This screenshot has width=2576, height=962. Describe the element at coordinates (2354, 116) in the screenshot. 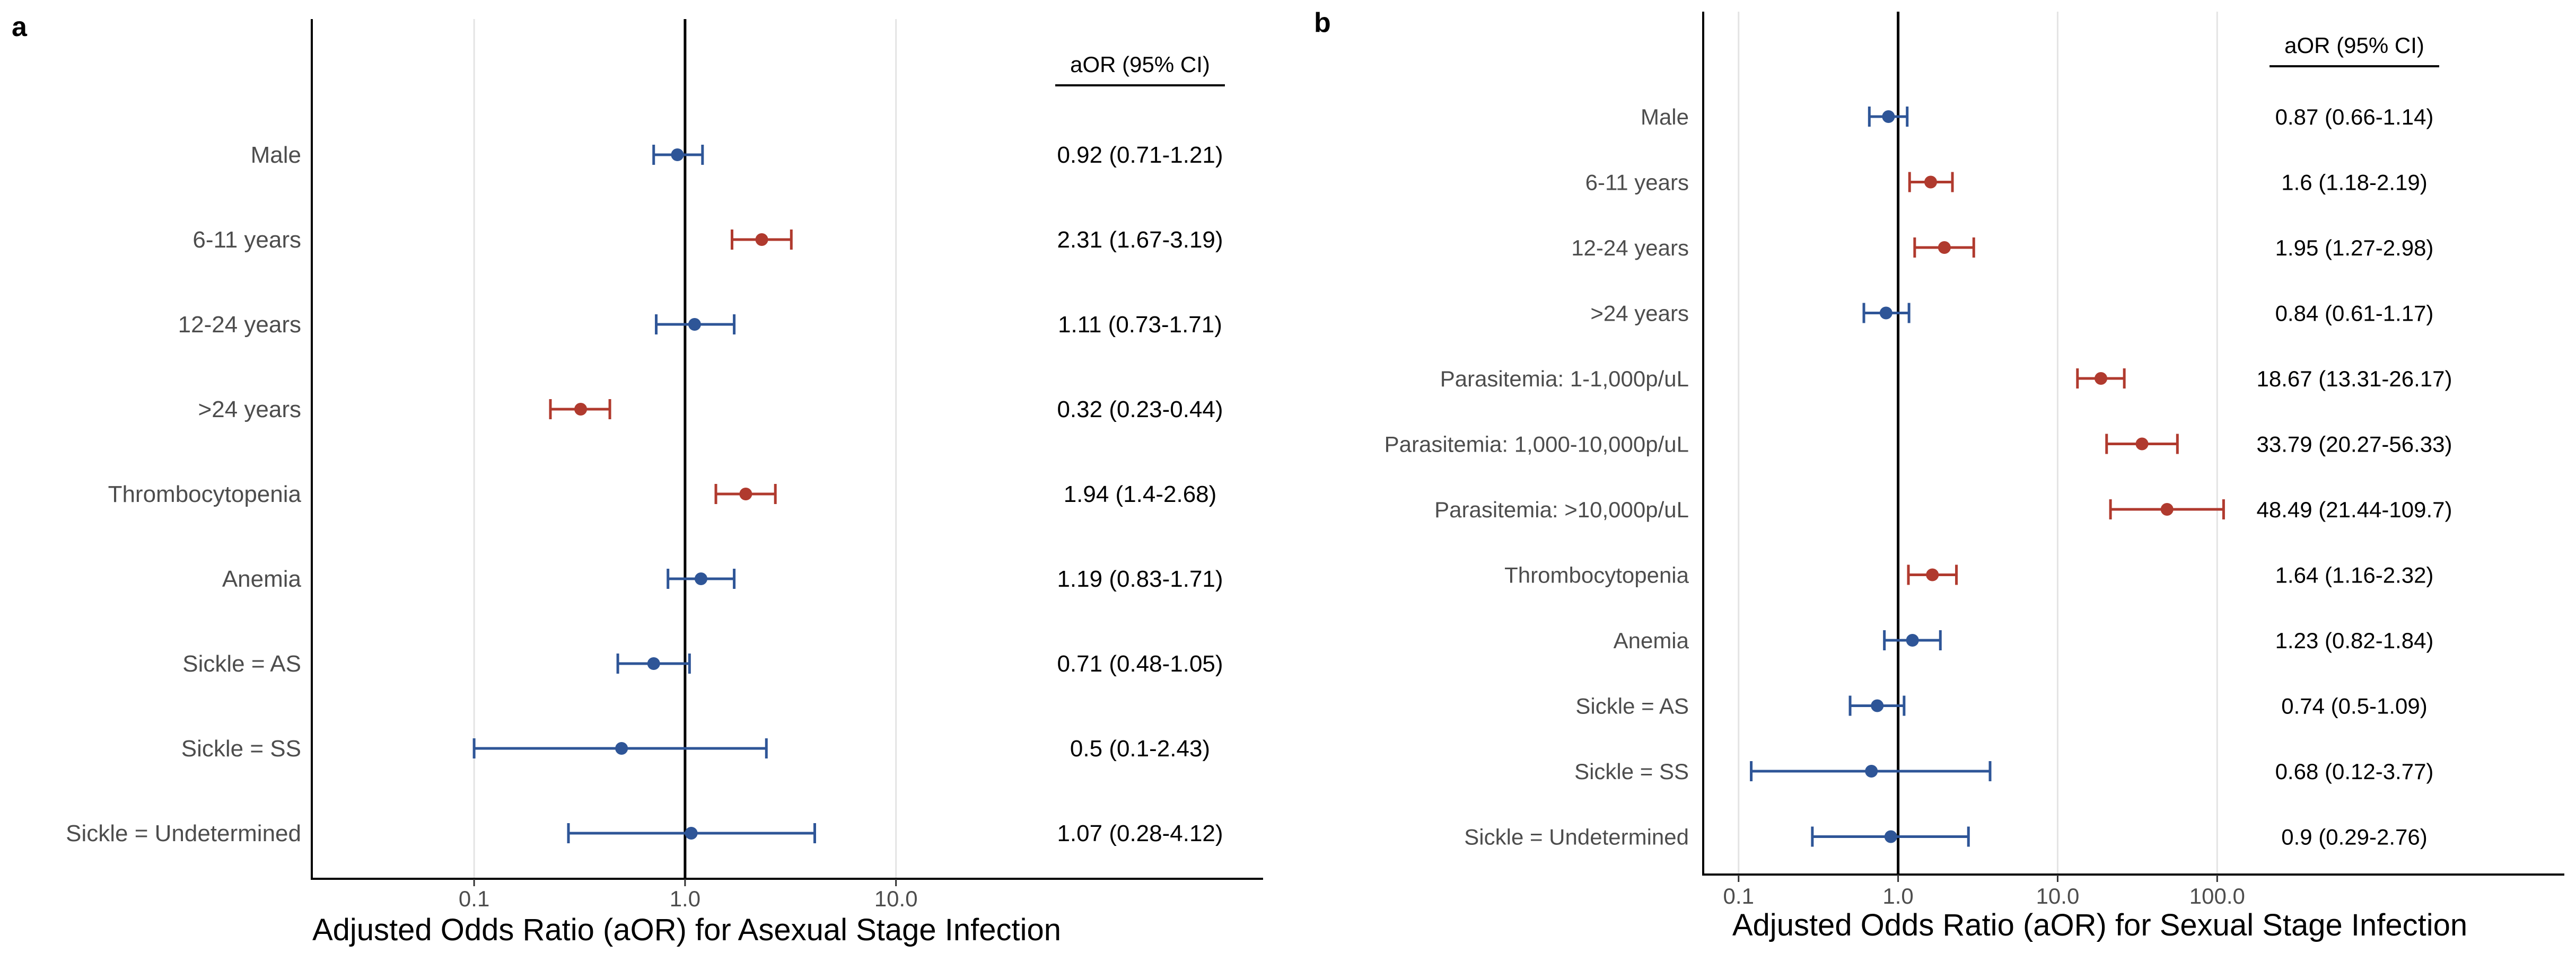

I see `ci-value: 0.87 (0.66-1.14)` at that location.